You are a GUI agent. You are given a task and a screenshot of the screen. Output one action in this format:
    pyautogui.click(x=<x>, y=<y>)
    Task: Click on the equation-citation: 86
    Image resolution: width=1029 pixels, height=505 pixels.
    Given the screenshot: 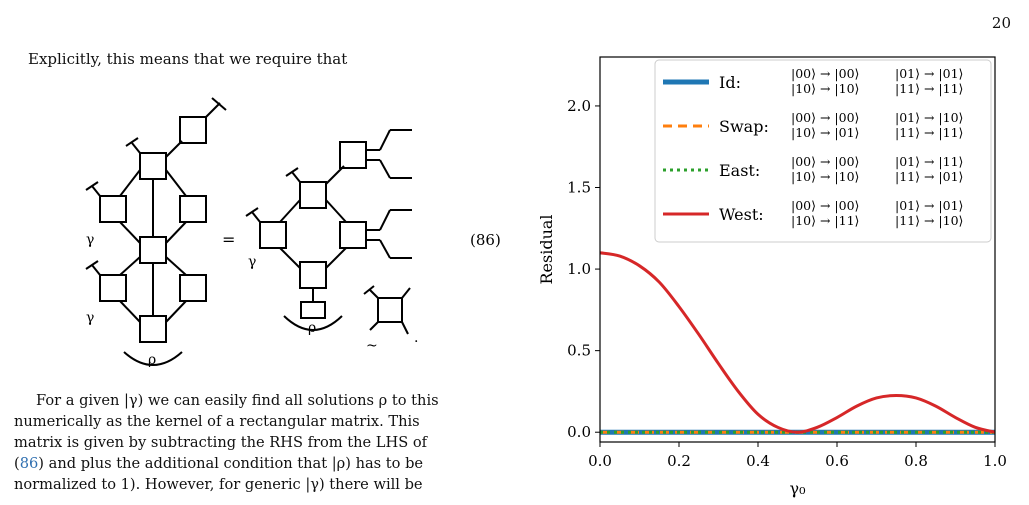 What is the action you would take?
    pyautogui.click(x=29, y=463)
    